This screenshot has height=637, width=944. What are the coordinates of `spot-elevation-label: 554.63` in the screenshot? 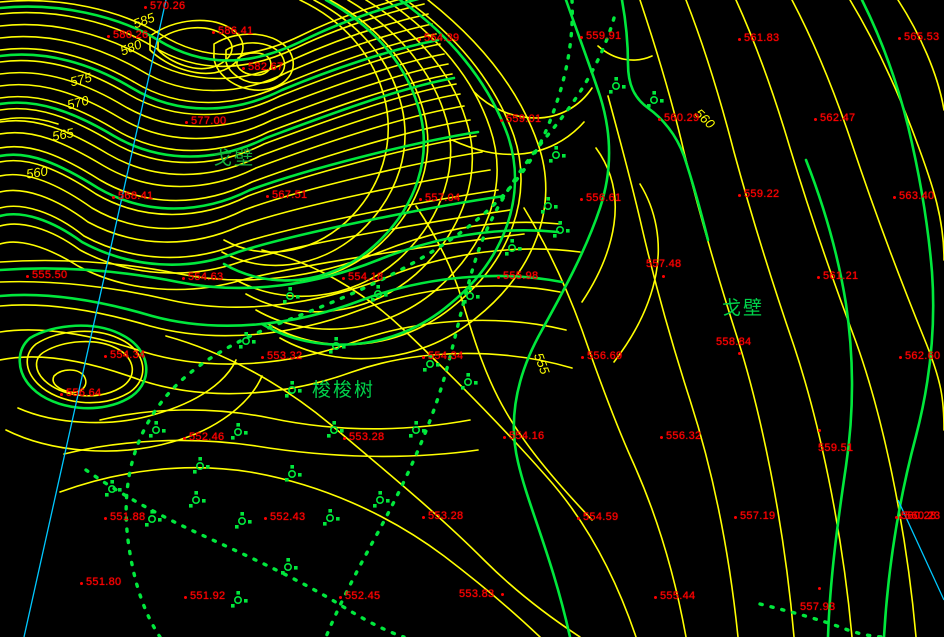 It's located at (206, 277).